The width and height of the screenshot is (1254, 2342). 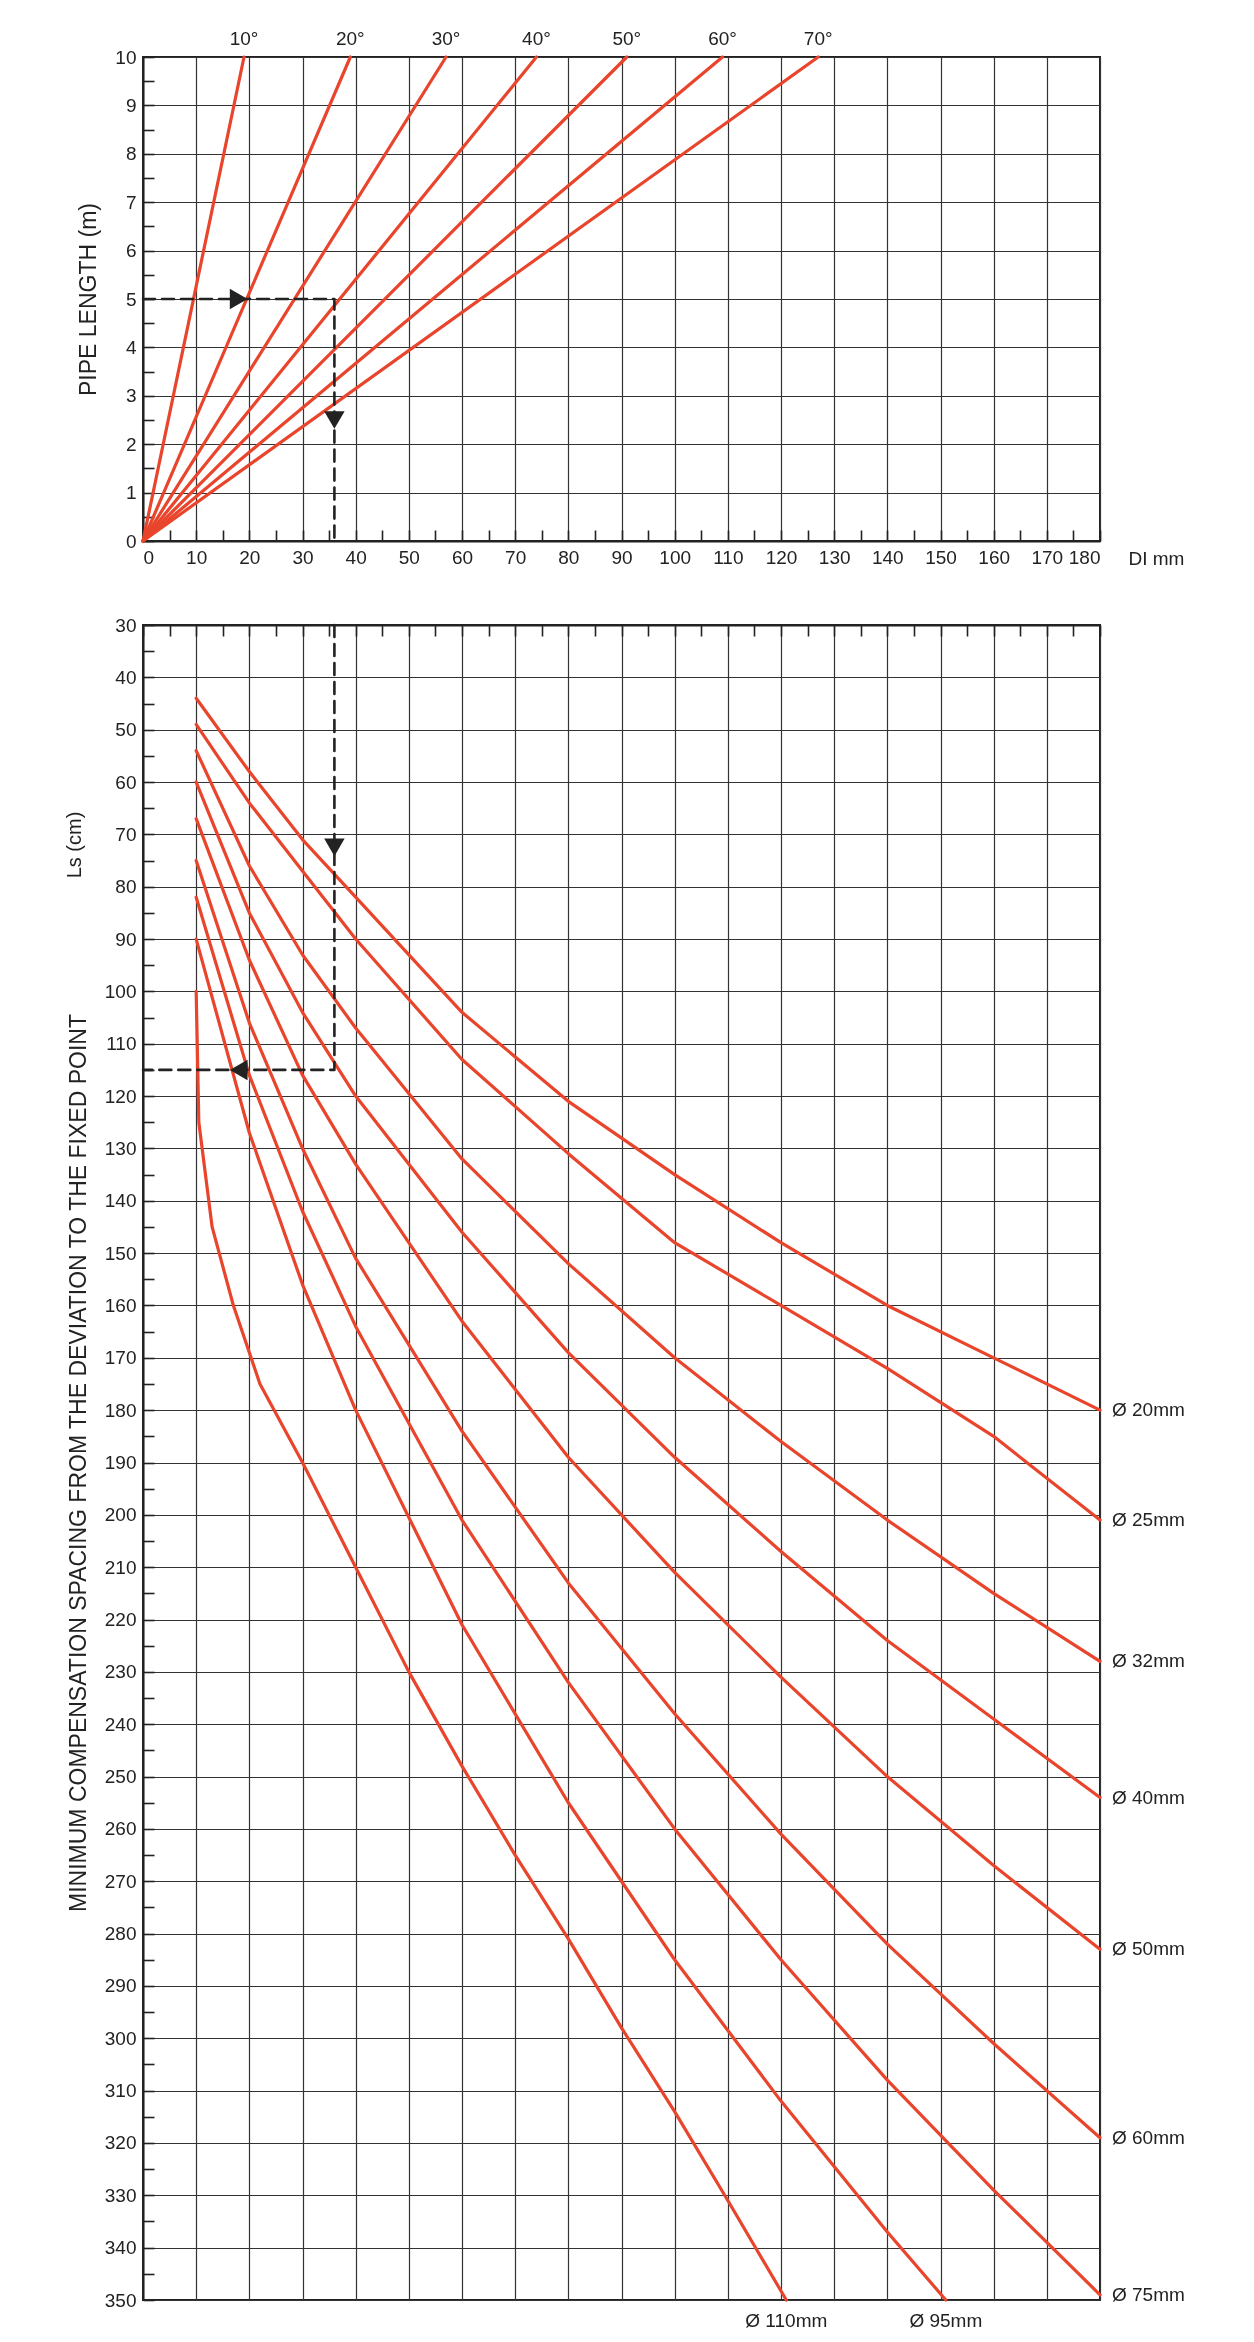 I want to click on y-tick-label: 5, so click(x=131, y=299).